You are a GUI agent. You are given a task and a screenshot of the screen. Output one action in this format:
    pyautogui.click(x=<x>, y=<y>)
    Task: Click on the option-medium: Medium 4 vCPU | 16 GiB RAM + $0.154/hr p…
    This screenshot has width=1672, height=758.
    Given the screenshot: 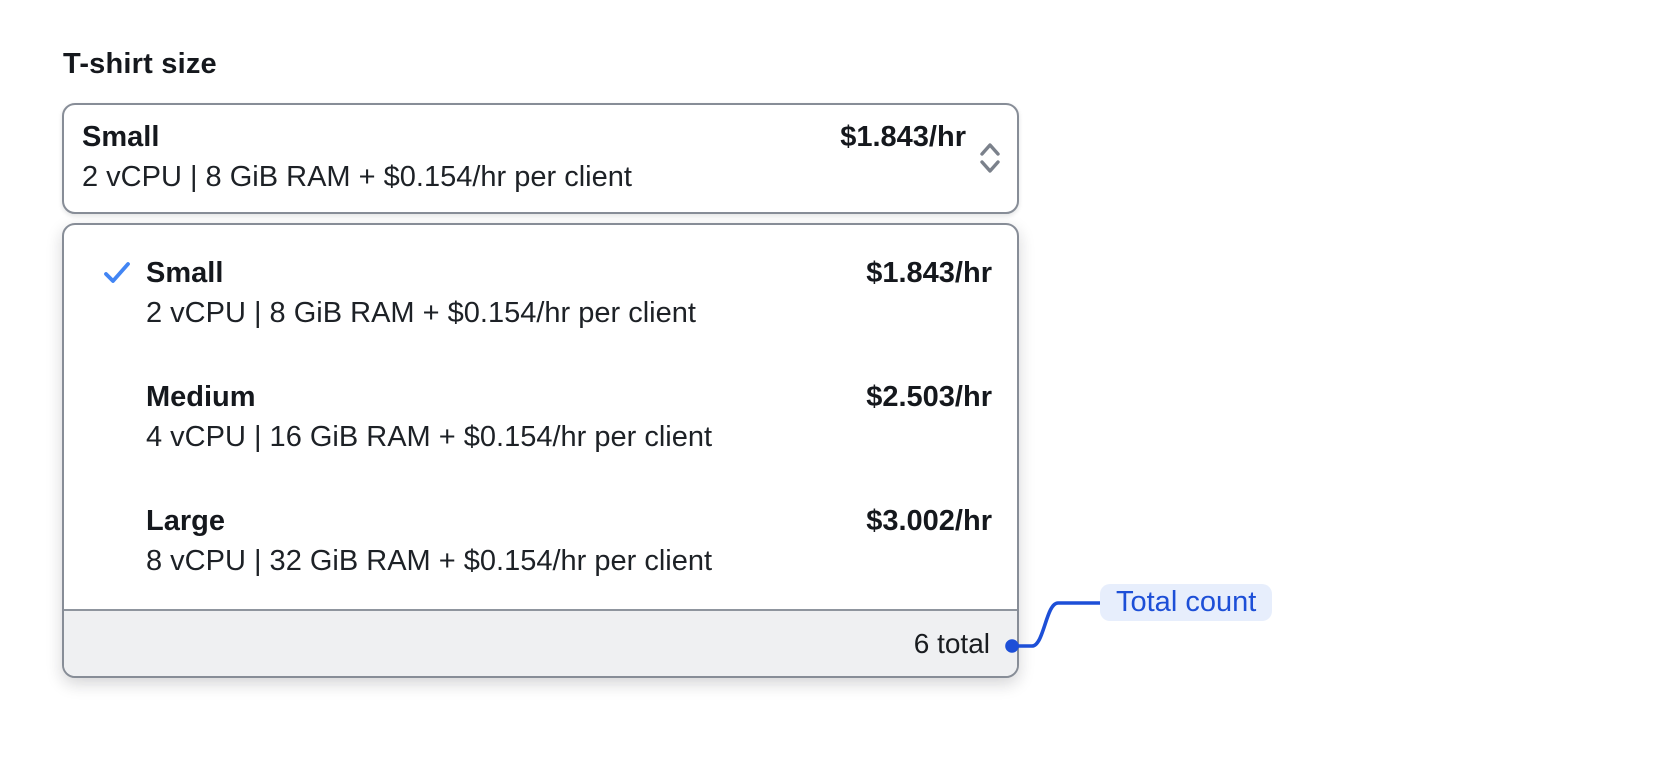 What is the action you would take?
    pyautogui.click(x=540, y=417)
    